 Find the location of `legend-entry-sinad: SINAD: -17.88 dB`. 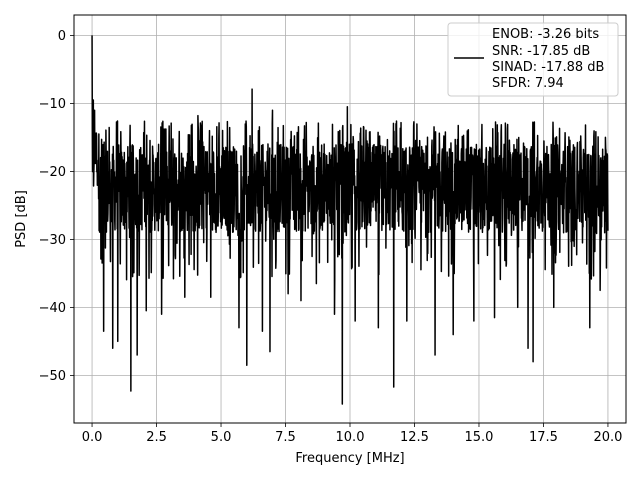

legend-entry-sinad: SINAD: -17.88 dB is located at coordinates (548, 67).